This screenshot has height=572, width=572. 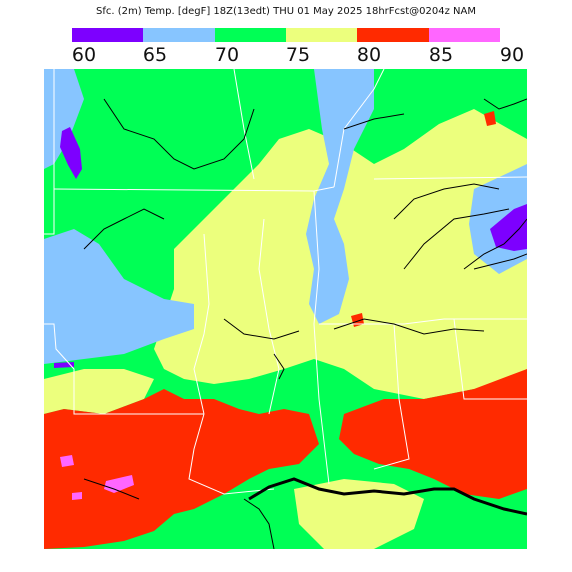 I want to click on legend-label: 70, so click(x=227, y=55).